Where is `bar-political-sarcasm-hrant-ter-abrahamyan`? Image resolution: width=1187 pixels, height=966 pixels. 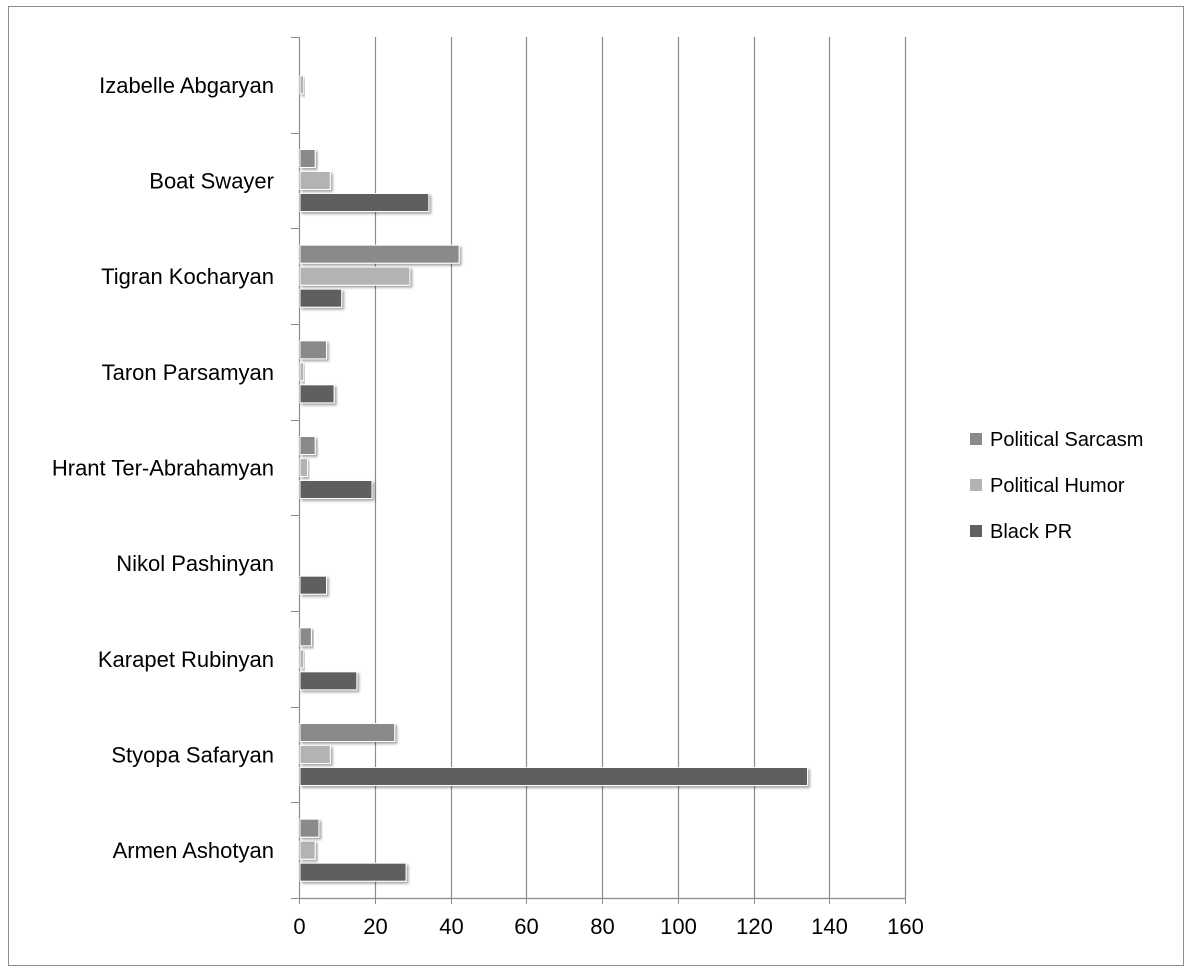
bar-political-sarcasm-hrant-ter-abrahamyan is located at coordinates (307, 445).